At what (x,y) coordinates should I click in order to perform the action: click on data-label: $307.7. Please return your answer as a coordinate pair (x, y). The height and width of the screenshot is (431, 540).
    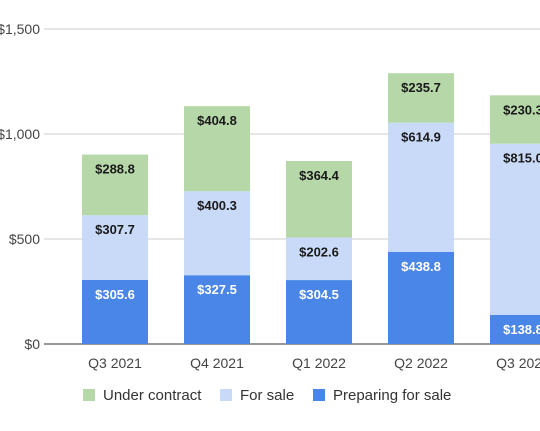
    Looking at the image, I should click on (115, 229).